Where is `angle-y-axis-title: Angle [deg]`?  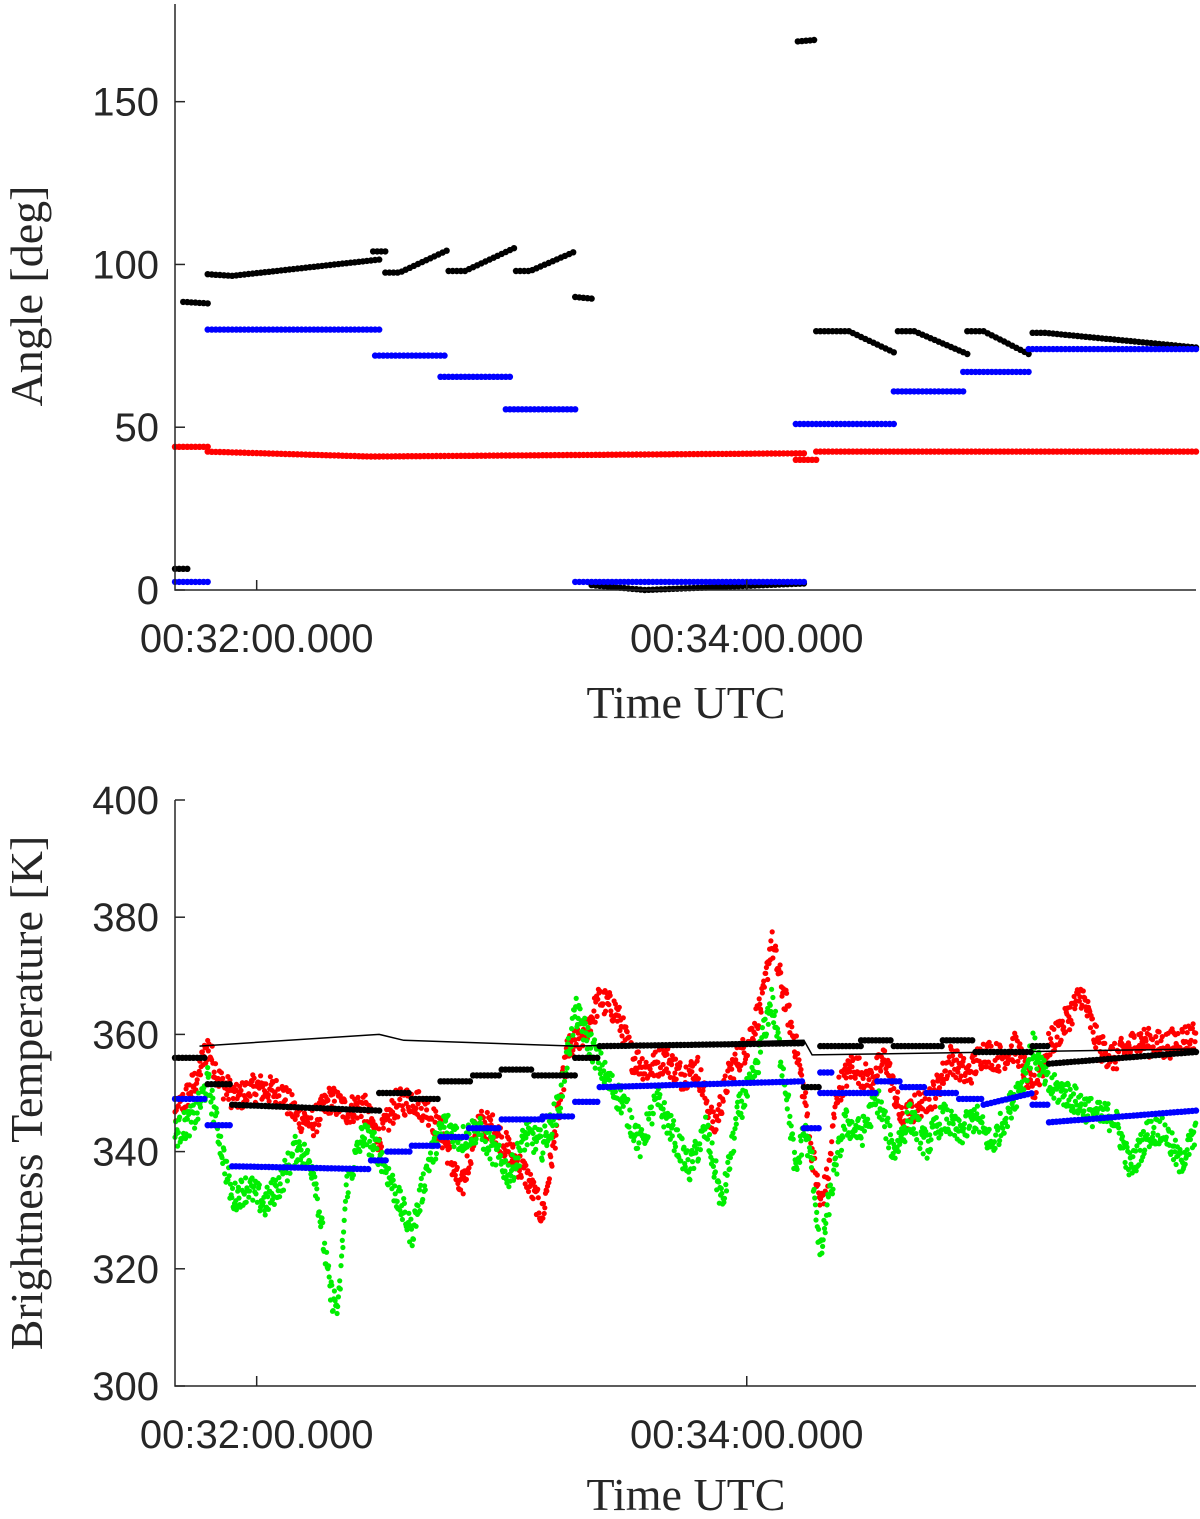 angle-y-axis-title: Angle [deg] is located at coordinates (26, 296).